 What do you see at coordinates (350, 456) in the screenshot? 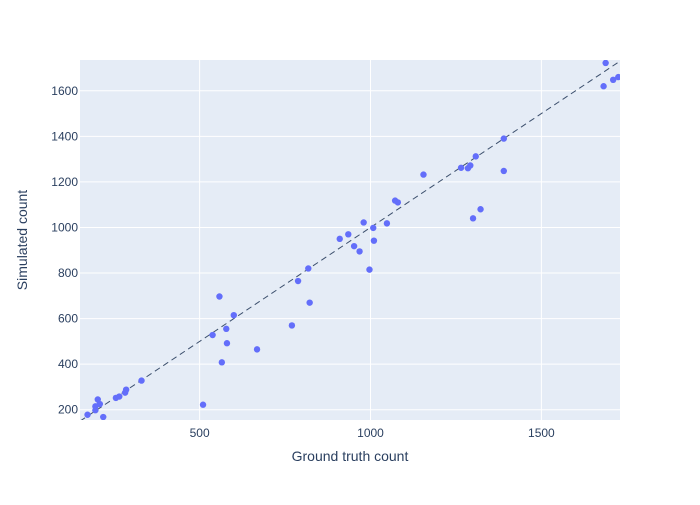
I see `x-axis-title: Ground truth count` at bounding box center [350, 456].